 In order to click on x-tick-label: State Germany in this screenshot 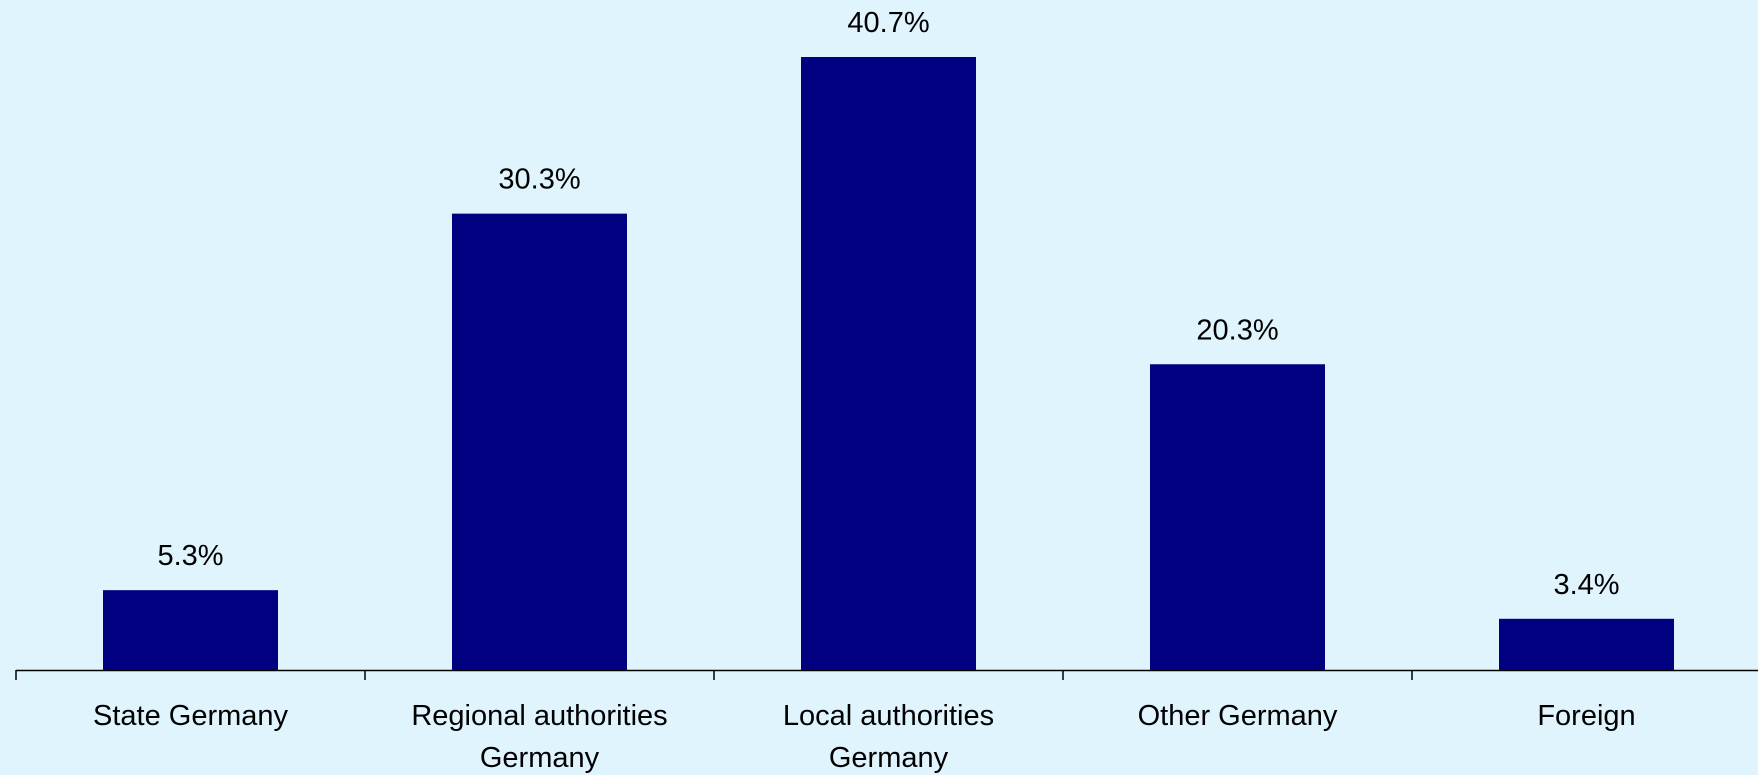, I will do `click(191, 716)`.